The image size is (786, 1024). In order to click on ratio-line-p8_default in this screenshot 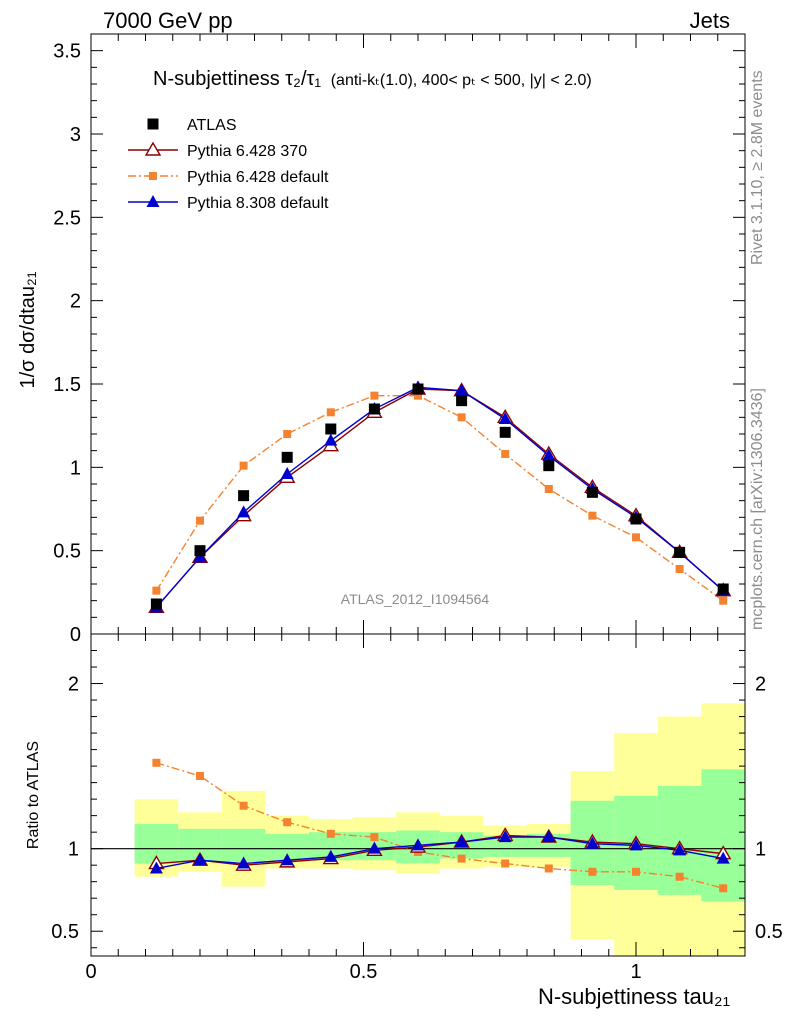, I will do `click(440, 853)`.